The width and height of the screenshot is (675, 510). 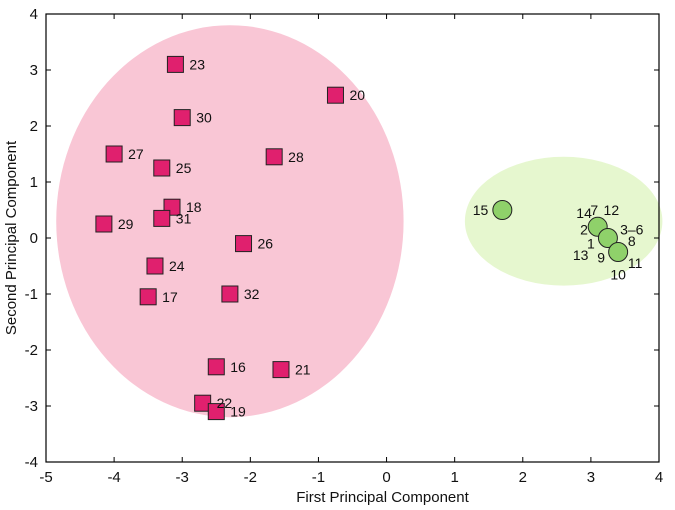 I want to click on x-tick-label: -4, so click(x=113, y=477).